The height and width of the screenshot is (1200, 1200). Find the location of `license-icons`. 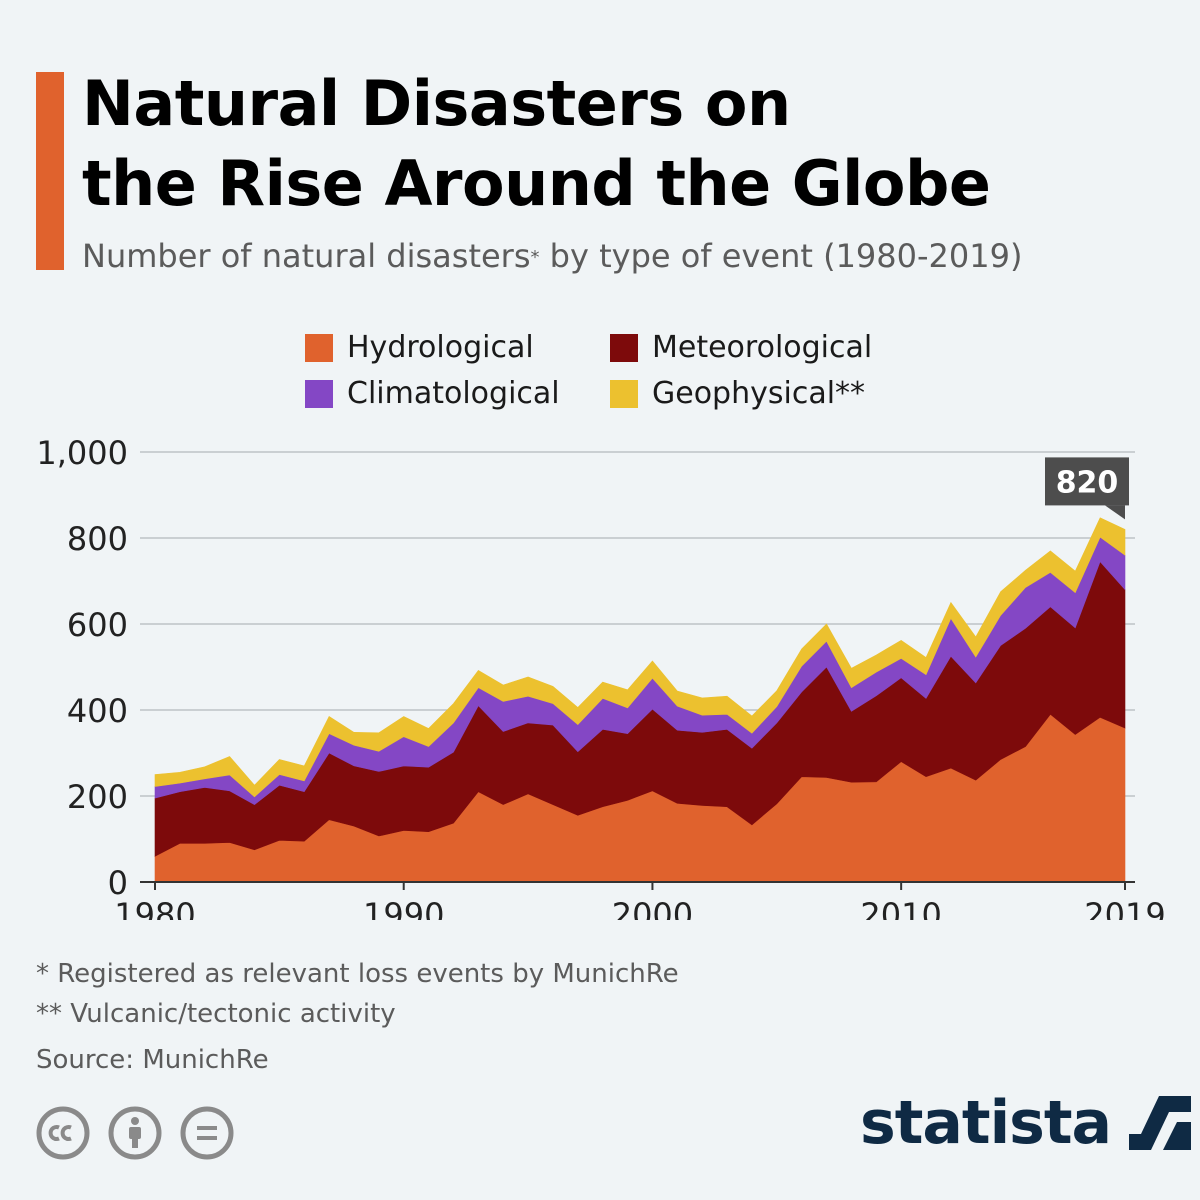

license-icons is located at coordinates (144, 1133).